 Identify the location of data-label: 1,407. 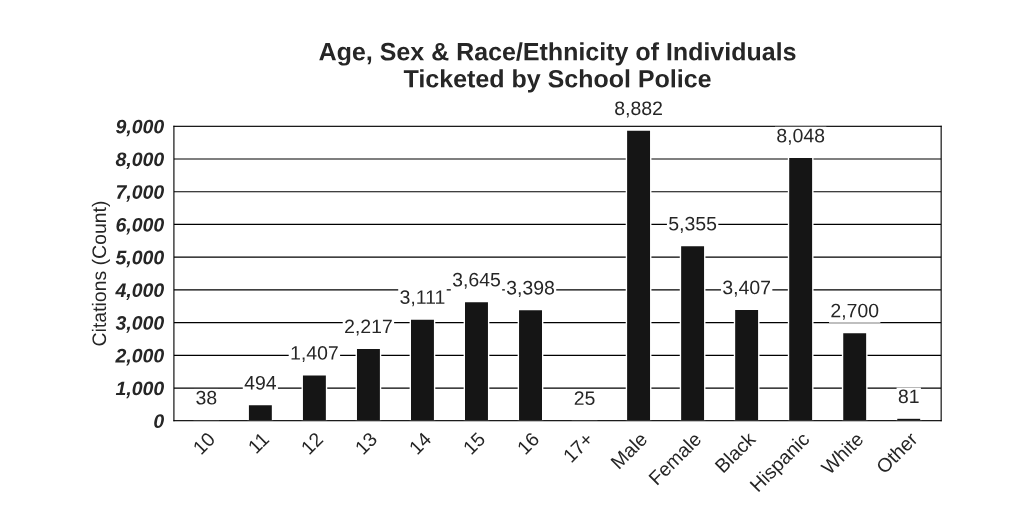
(314, 354).